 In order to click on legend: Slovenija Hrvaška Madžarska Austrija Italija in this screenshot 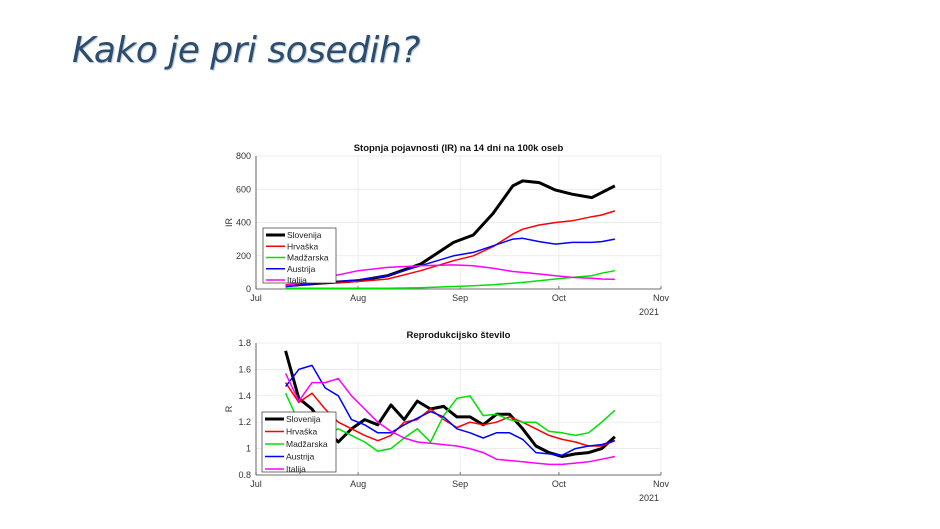, I will do `click(299, 442)`.